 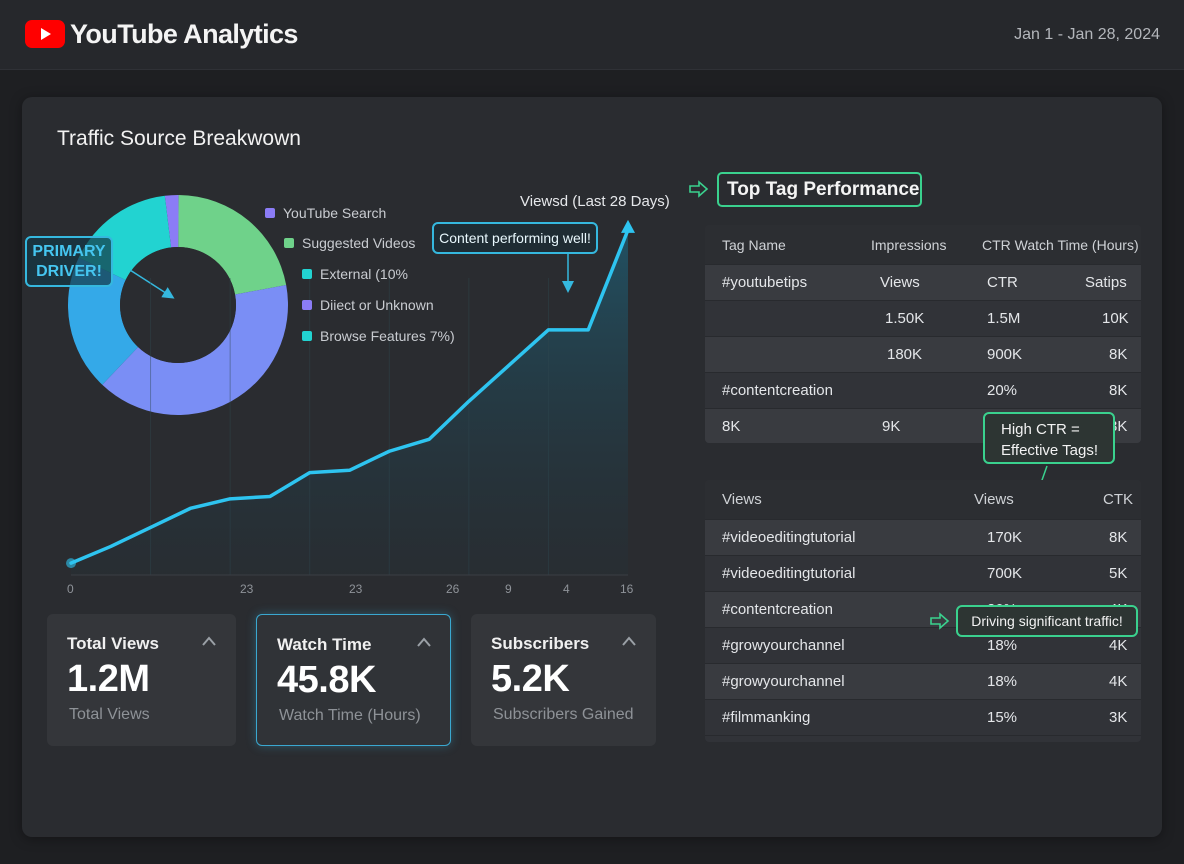 I want to click on legend-item-browse-features: Browse Features 7%), so click(x=378, y=336).